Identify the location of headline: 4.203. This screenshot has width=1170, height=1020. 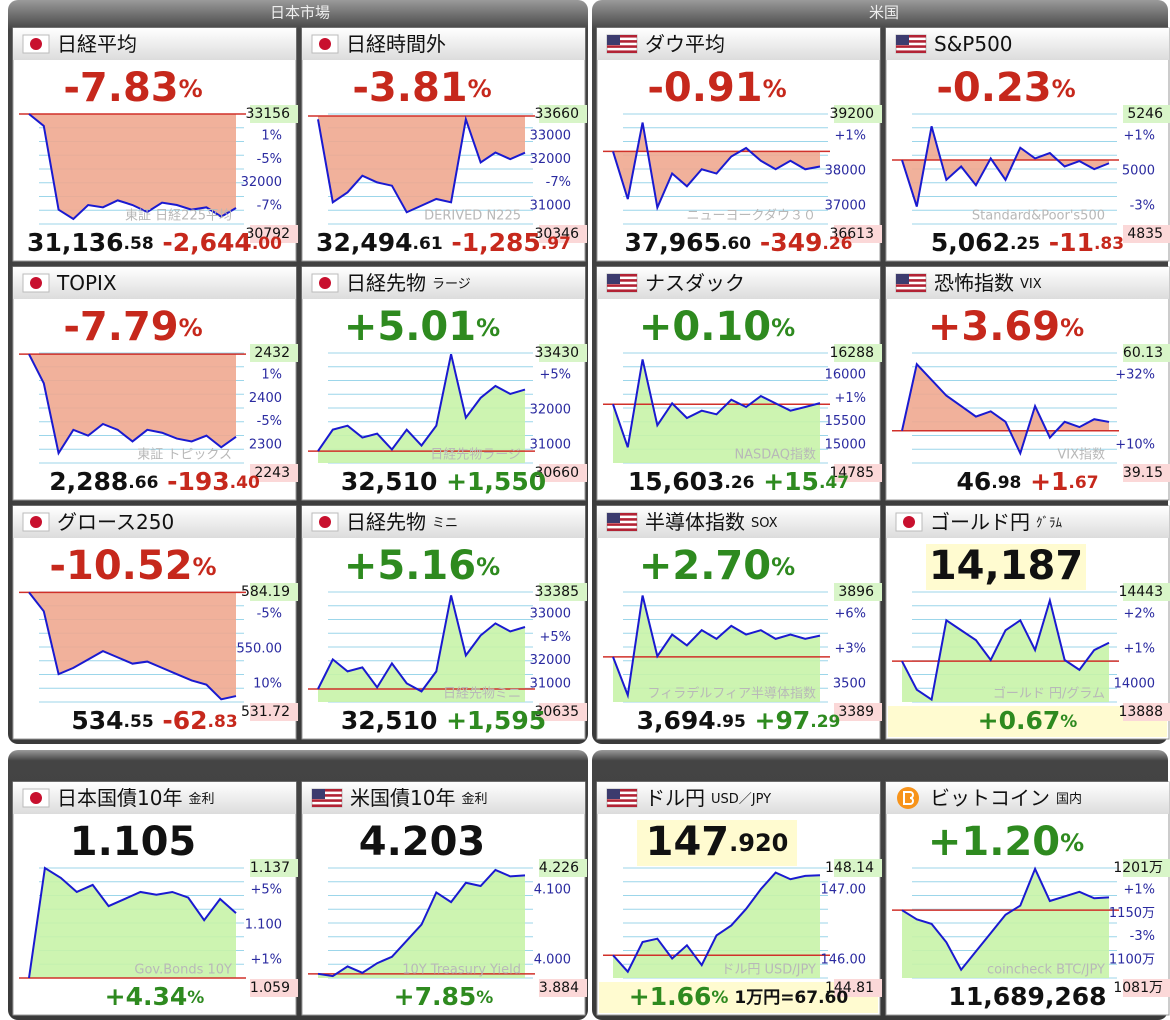
(422, 842).